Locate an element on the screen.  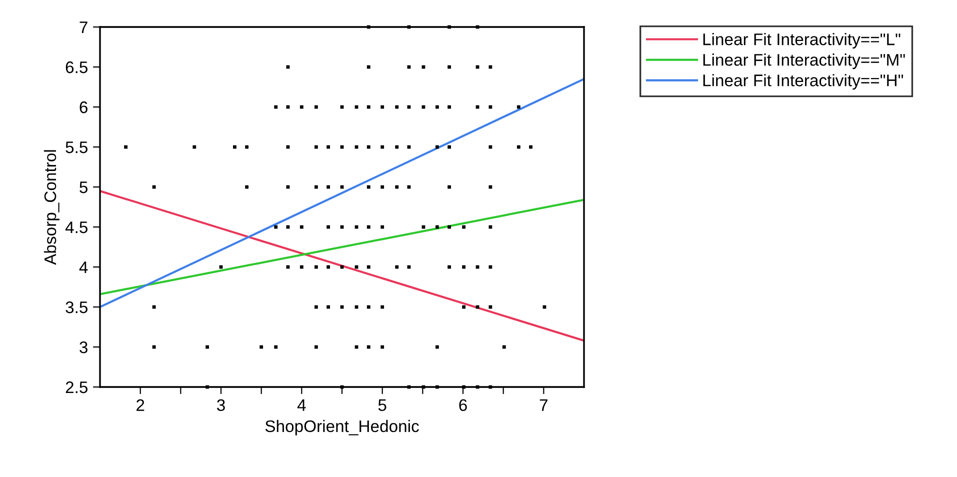
legend-label: Linear Fit Interactivity=="H" is located at coordinates (803, 82).